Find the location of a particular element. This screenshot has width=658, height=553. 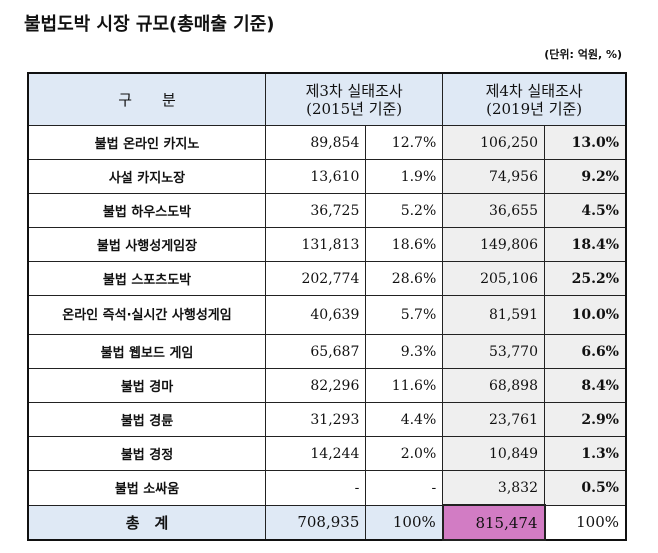

share-2019: 13.0% is located at coordinates (585, 142).